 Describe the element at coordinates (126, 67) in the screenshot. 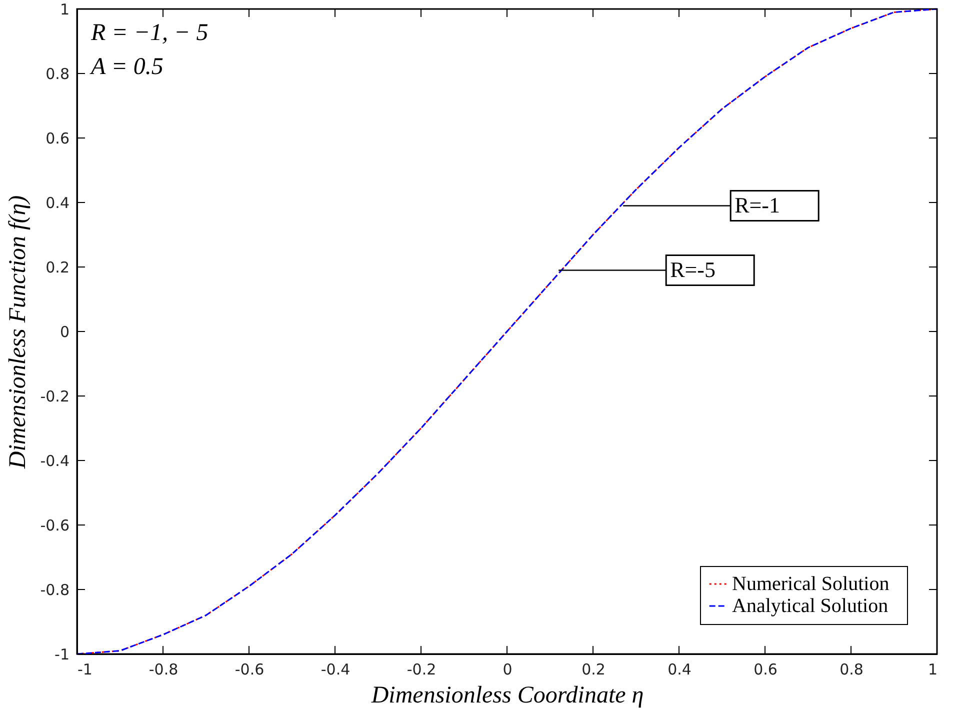

I see `annotation: A = 0.5` at that location.